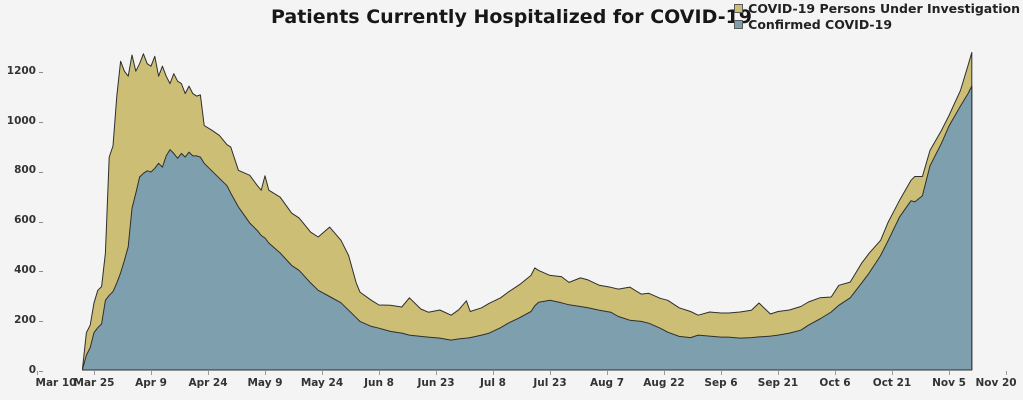 This screenshot has height=400, width=1023. What do you see at coordinates (820, 24) in the screenshot?
I see `legend-item-label: Confirmed COVID-19` at bounding box center [820, 24].